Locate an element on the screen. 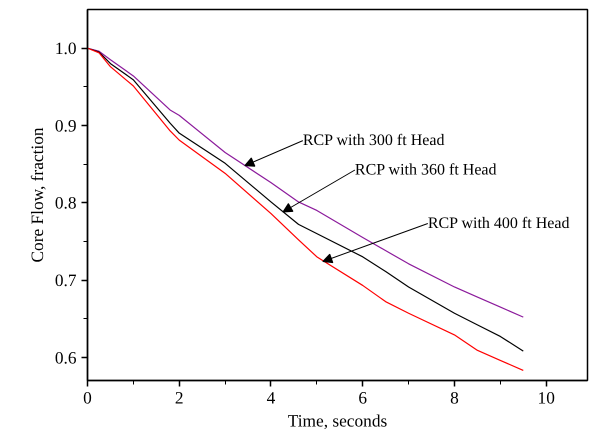 Image resolution: width=590 pixels, height=437 pixels. x-tick-label: 10 is located at coordinates (546, 398).